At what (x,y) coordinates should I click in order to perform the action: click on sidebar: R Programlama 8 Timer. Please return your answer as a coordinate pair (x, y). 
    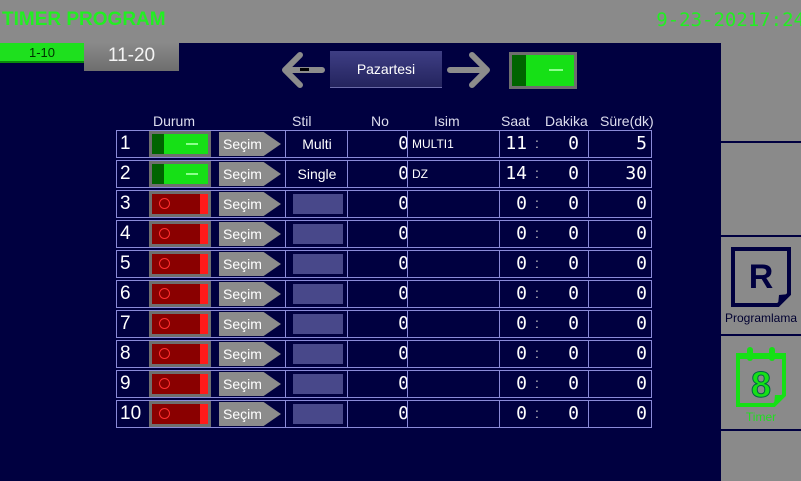
    Looking at the image, I should click on (761, 262).